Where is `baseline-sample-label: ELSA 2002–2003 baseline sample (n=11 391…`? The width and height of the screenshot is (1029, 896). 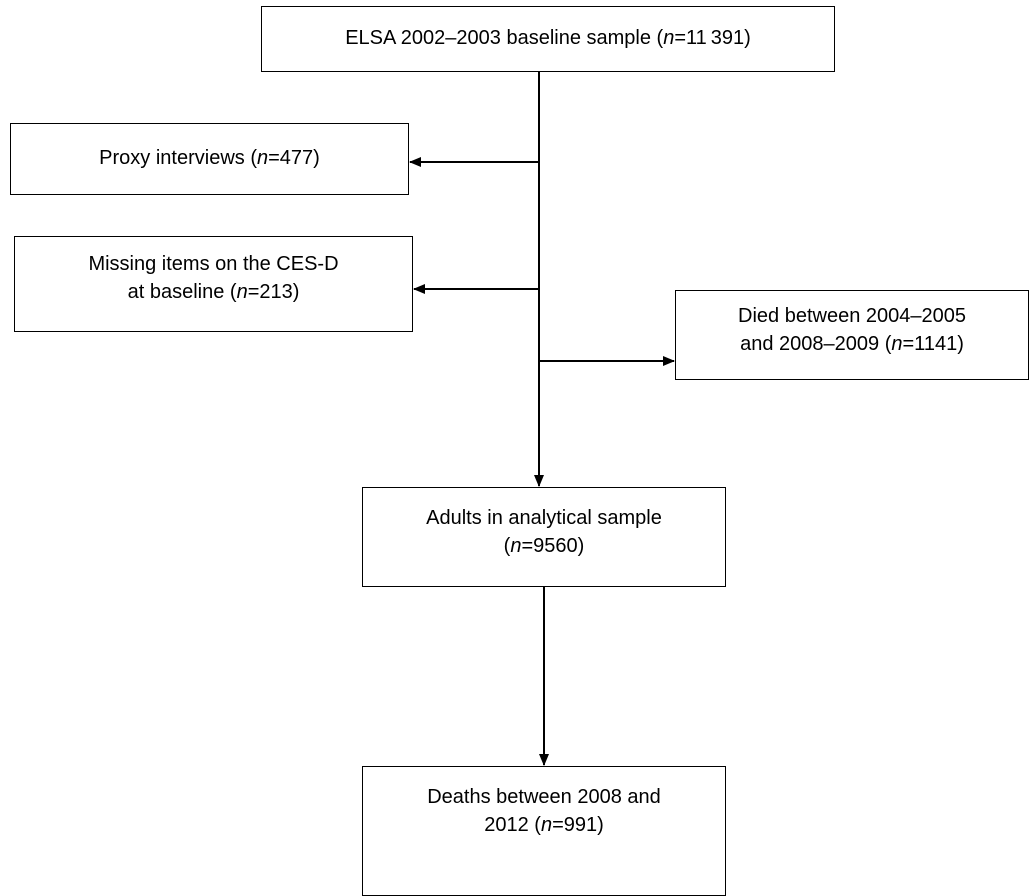
baseline-sample-label: ELSA 2002–2003 baseline sample (n=11 391… is located at coordinates (548, 38).